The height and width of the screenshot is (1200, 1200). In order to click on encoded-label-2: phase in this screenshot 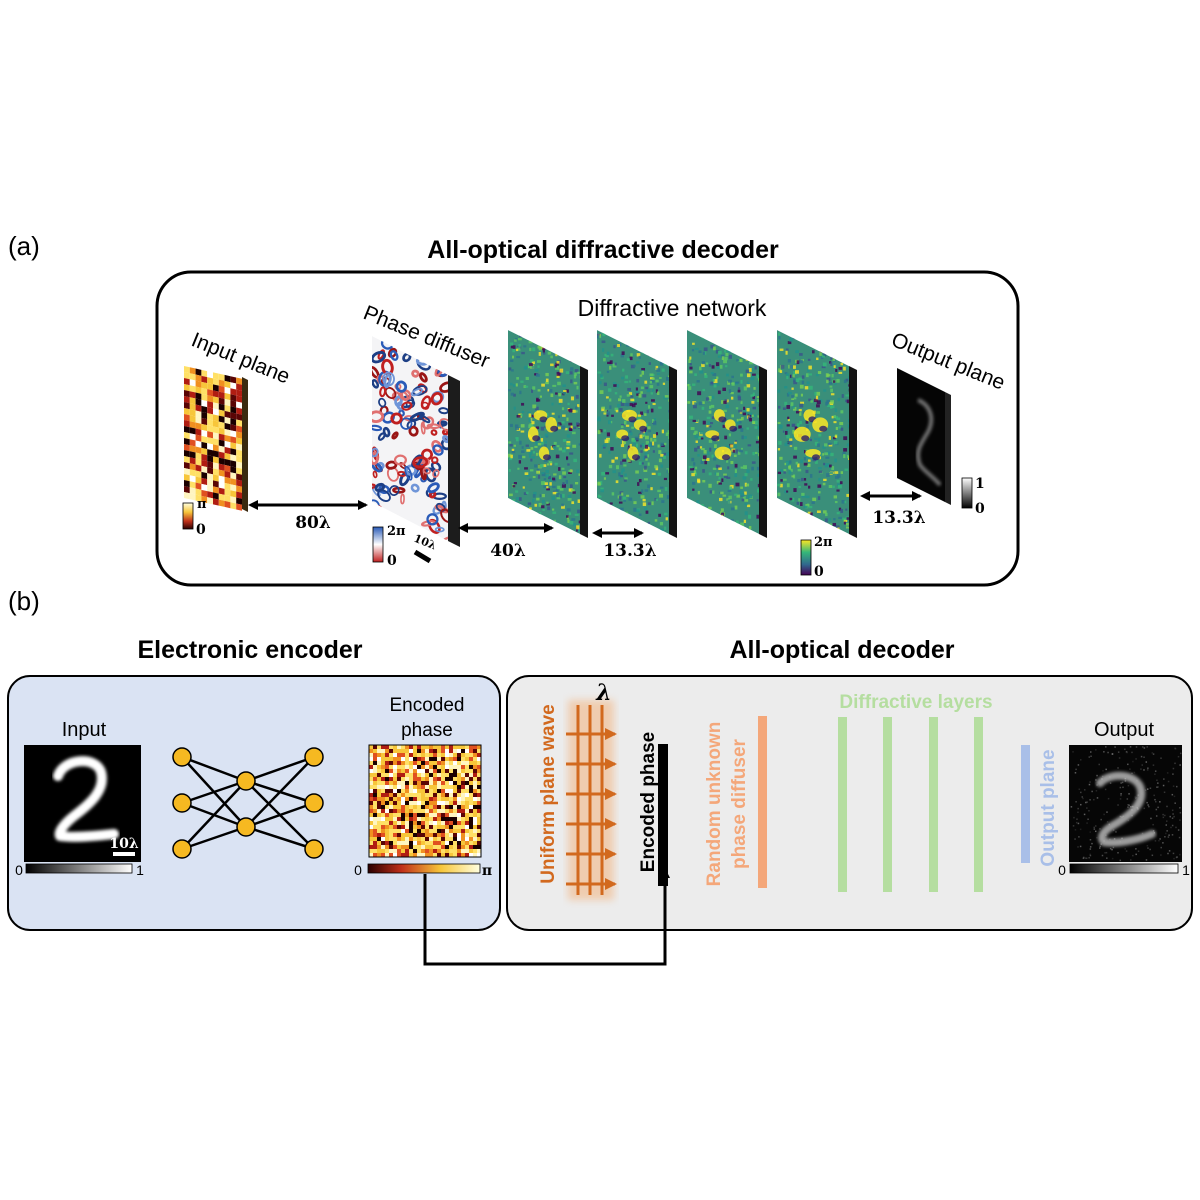, I will do `click(427, 730)`.